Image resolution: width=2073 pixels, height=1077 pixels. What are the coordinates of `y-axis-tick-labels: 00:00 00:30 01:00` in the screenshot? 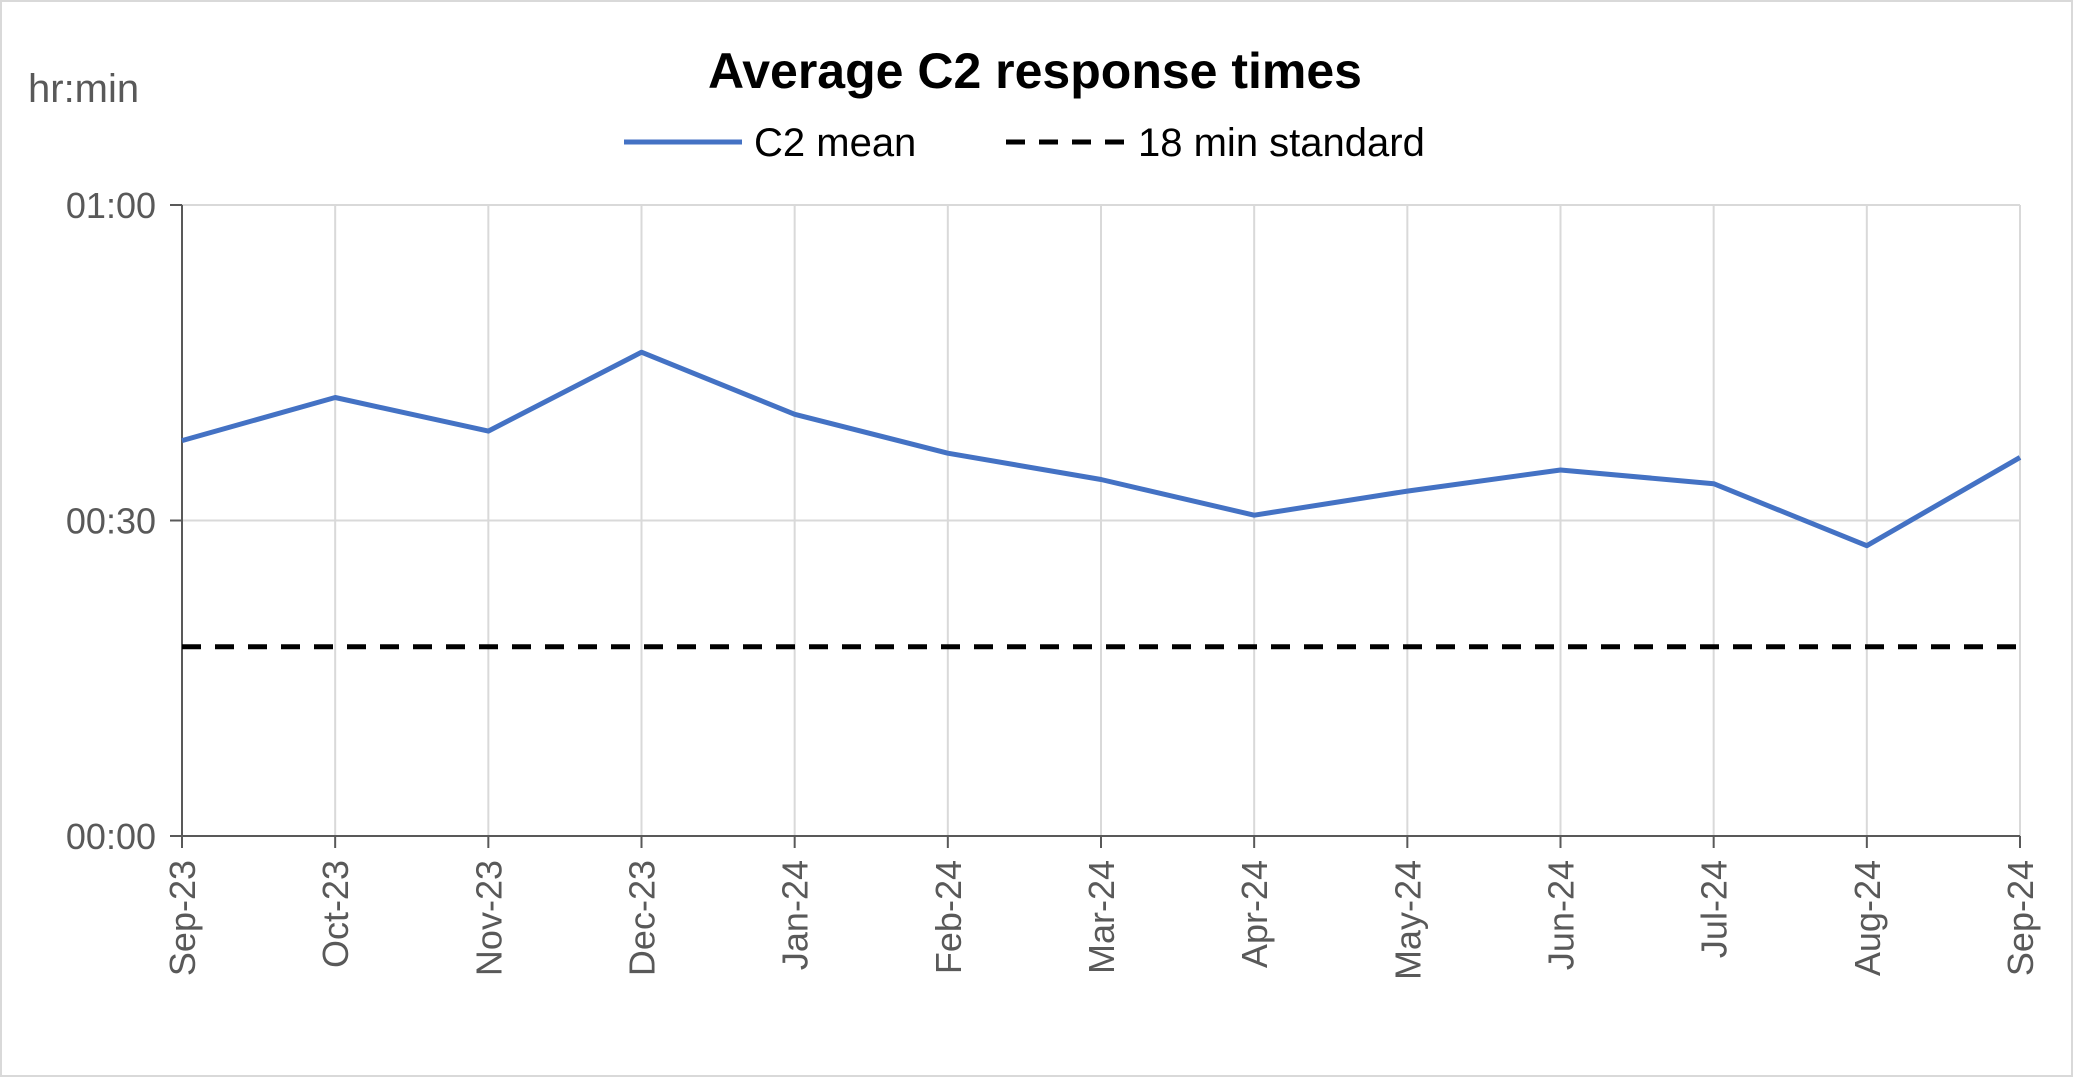 It's located at (111, 521).